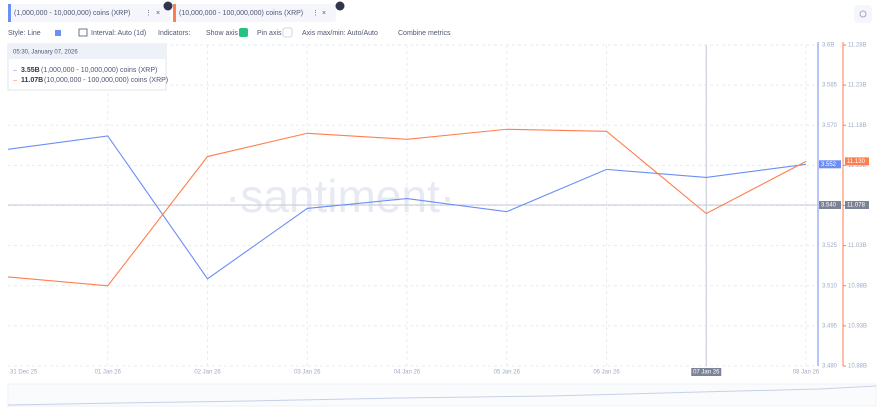  I want to click on x-tick-label: 08 Jan 26, so click(806, 373).